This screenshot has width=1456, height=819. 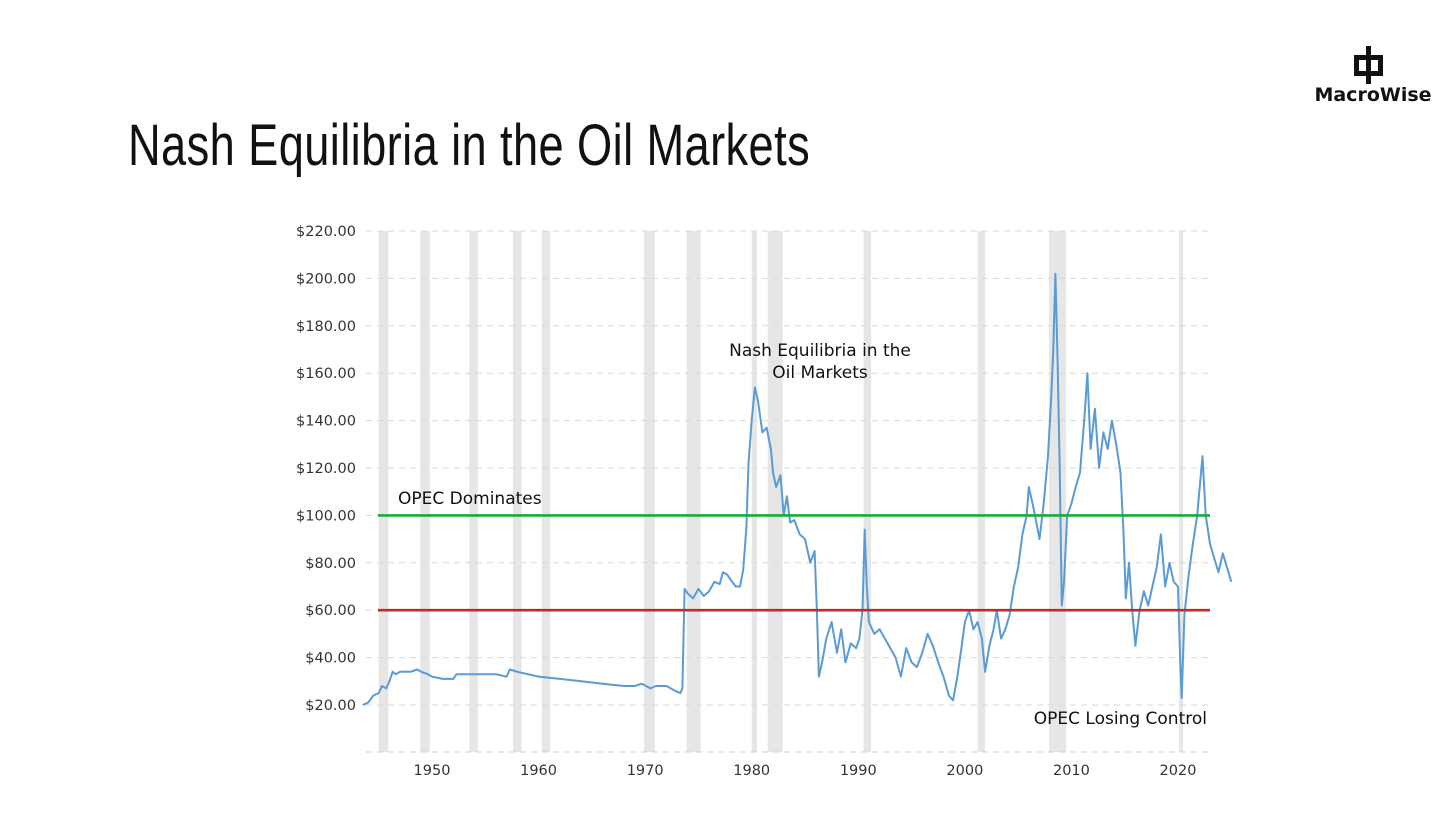 What do you see at coordinates (858, 771) in the screenshot?
I see `x-tick-label: 1990` at bounding box center [858, 771].